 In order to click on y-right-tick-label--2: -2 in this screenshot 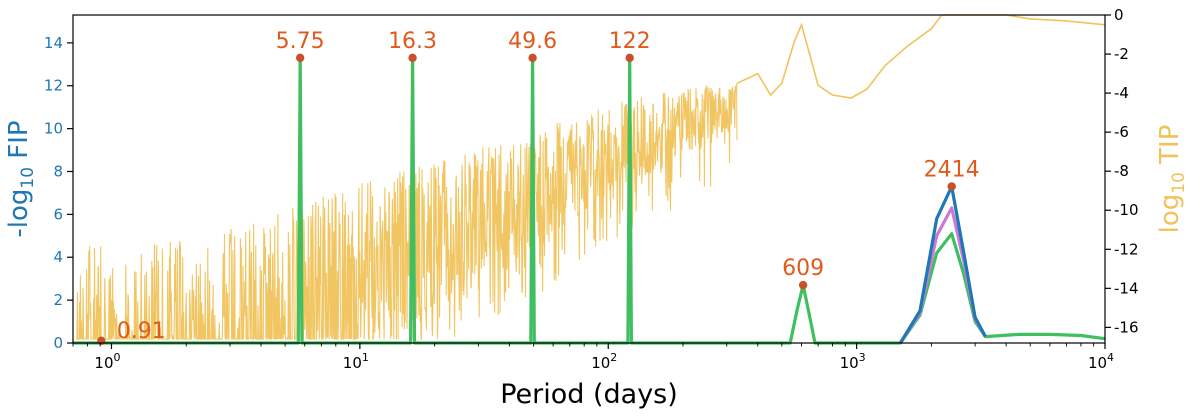, I will do `click(1121, 54)`.